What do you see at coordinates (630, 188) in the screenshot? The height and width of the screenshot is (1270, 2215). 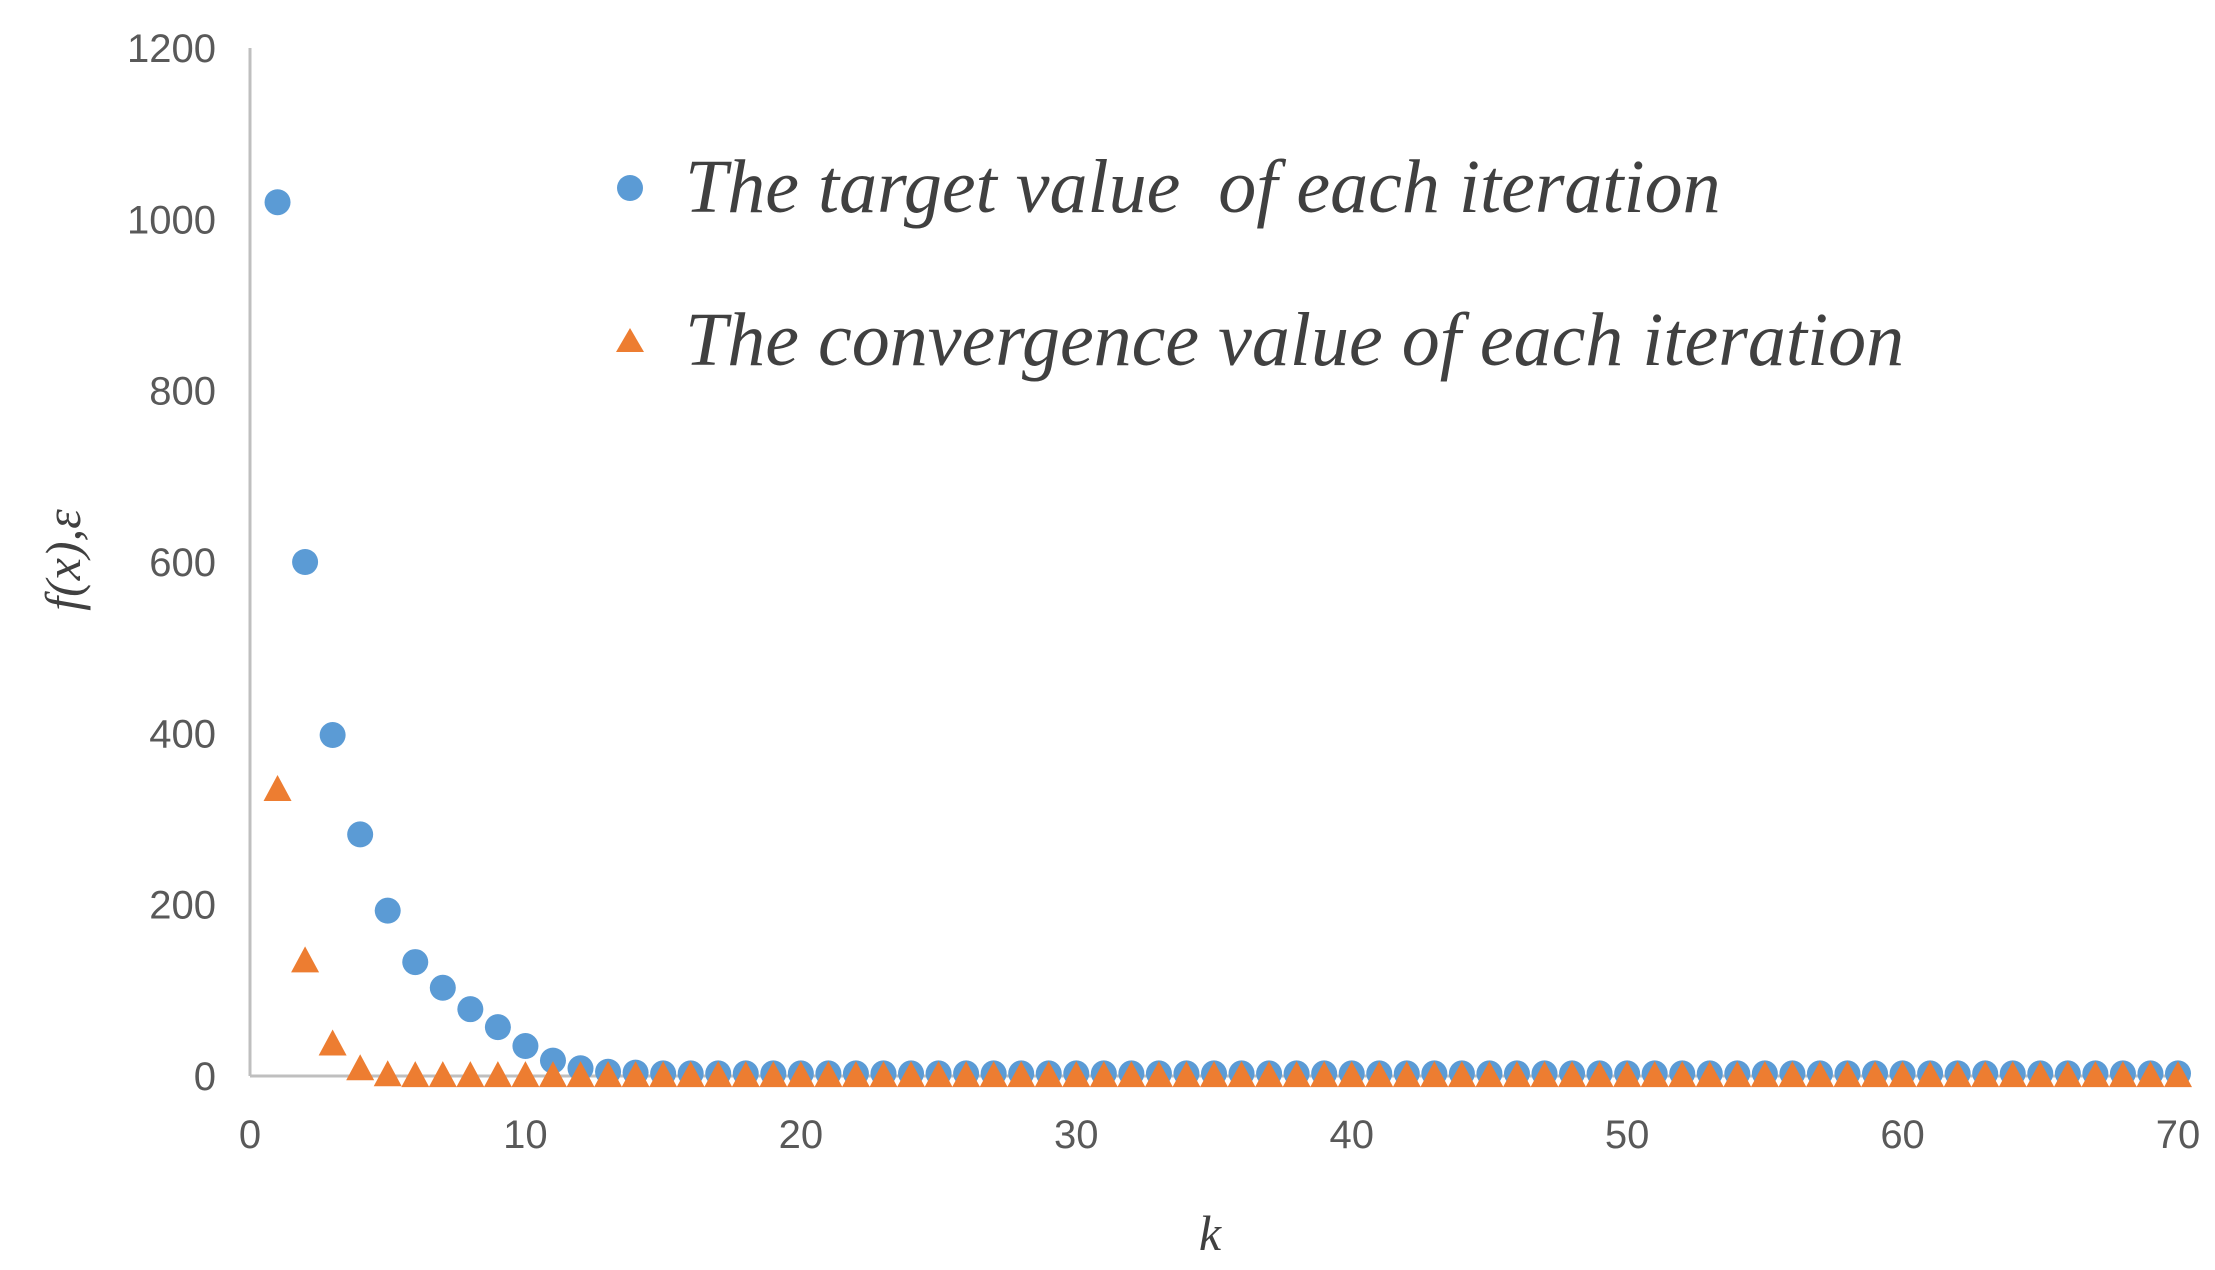 I see `legend-marker-target` at bounding box center [630, 188].